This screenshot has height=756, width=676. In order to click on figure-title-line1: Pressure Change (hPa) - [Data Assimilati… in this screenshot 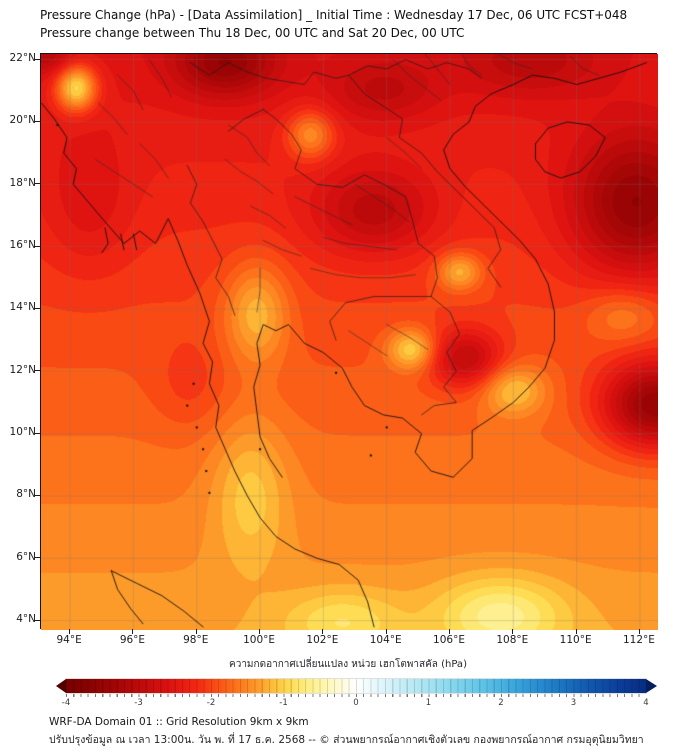, I will do `click(334, 15)`.